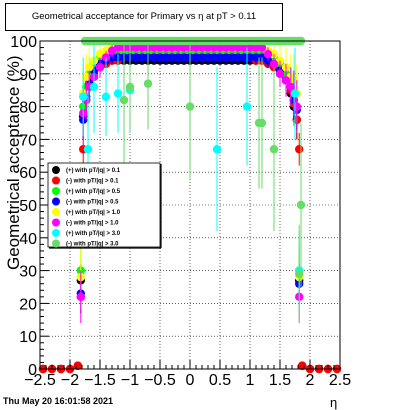  I want to click on x-tick-label: 2.5, so click(340, 380).